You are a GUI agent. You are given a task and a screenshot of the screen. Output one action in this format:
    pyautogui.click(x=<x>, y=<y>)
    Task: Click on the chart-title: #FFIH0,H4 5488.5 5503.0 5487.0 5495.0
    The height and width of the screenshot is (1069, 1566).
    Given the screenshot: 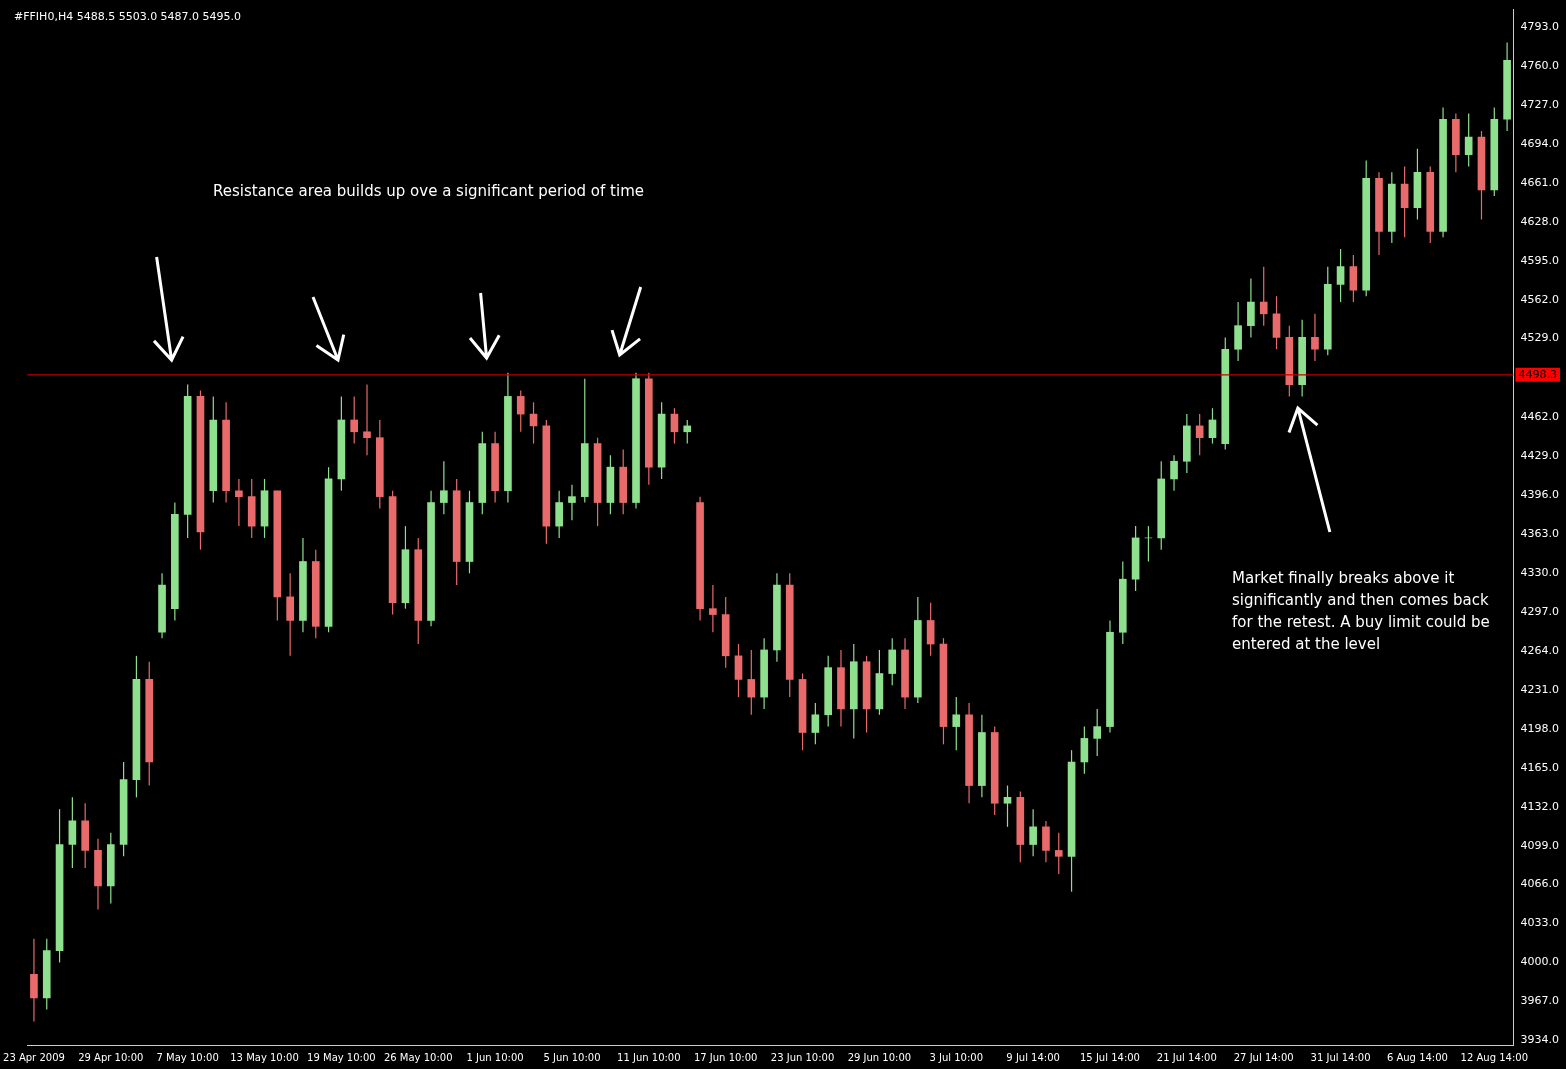 What is the action you would take?
    pyautogui.click(x=128, y=16)
    